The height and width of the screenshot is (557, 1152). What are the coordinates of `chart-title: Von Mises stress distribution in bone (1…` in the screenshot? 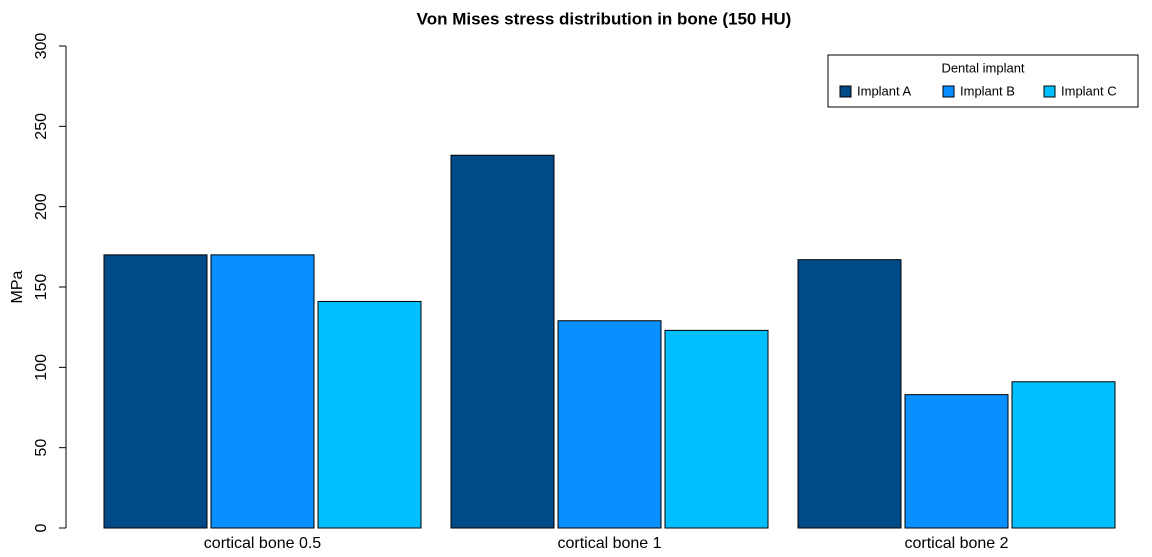 It's located at (604, 18).